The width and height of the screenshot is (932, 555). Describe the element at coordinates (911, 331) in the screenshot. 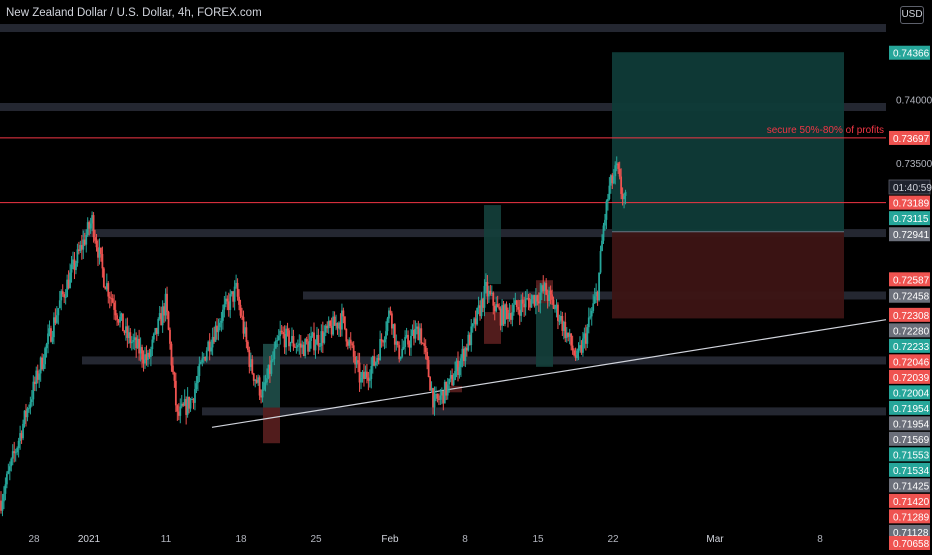

I see `price-label: 0.72280` at that location.